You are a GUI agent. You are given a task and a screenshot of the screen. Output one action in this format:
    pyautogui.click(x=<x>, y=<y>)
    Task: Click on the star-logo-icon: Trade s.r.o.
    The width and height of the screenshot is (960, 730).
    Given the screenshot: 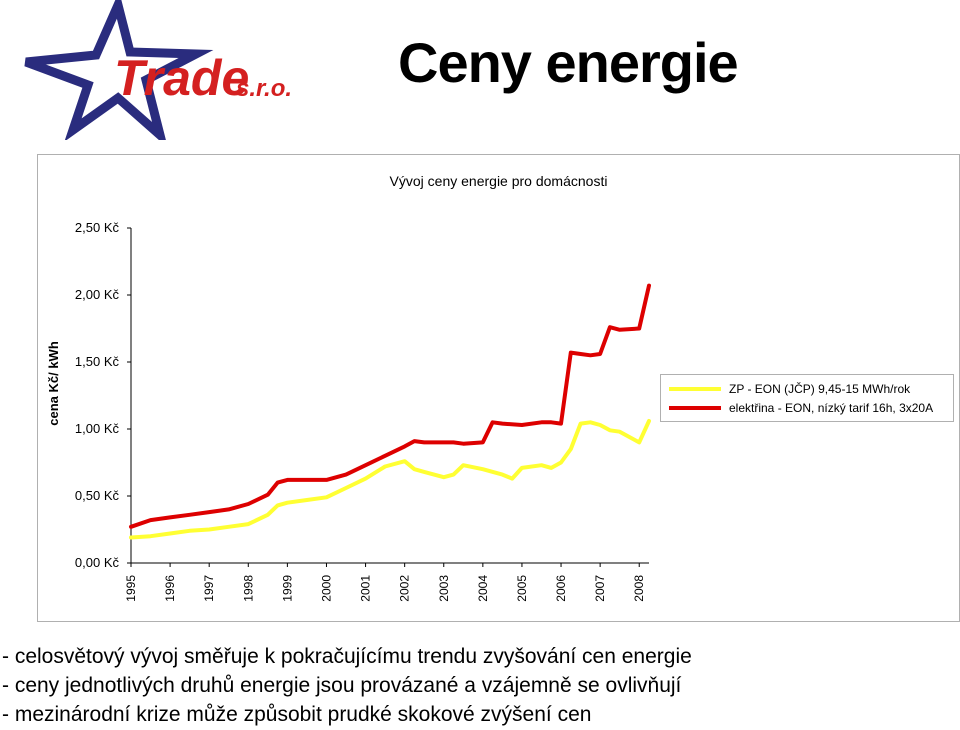 What is the action you would take?
    pyautogui.click(x=158, y=74)
    